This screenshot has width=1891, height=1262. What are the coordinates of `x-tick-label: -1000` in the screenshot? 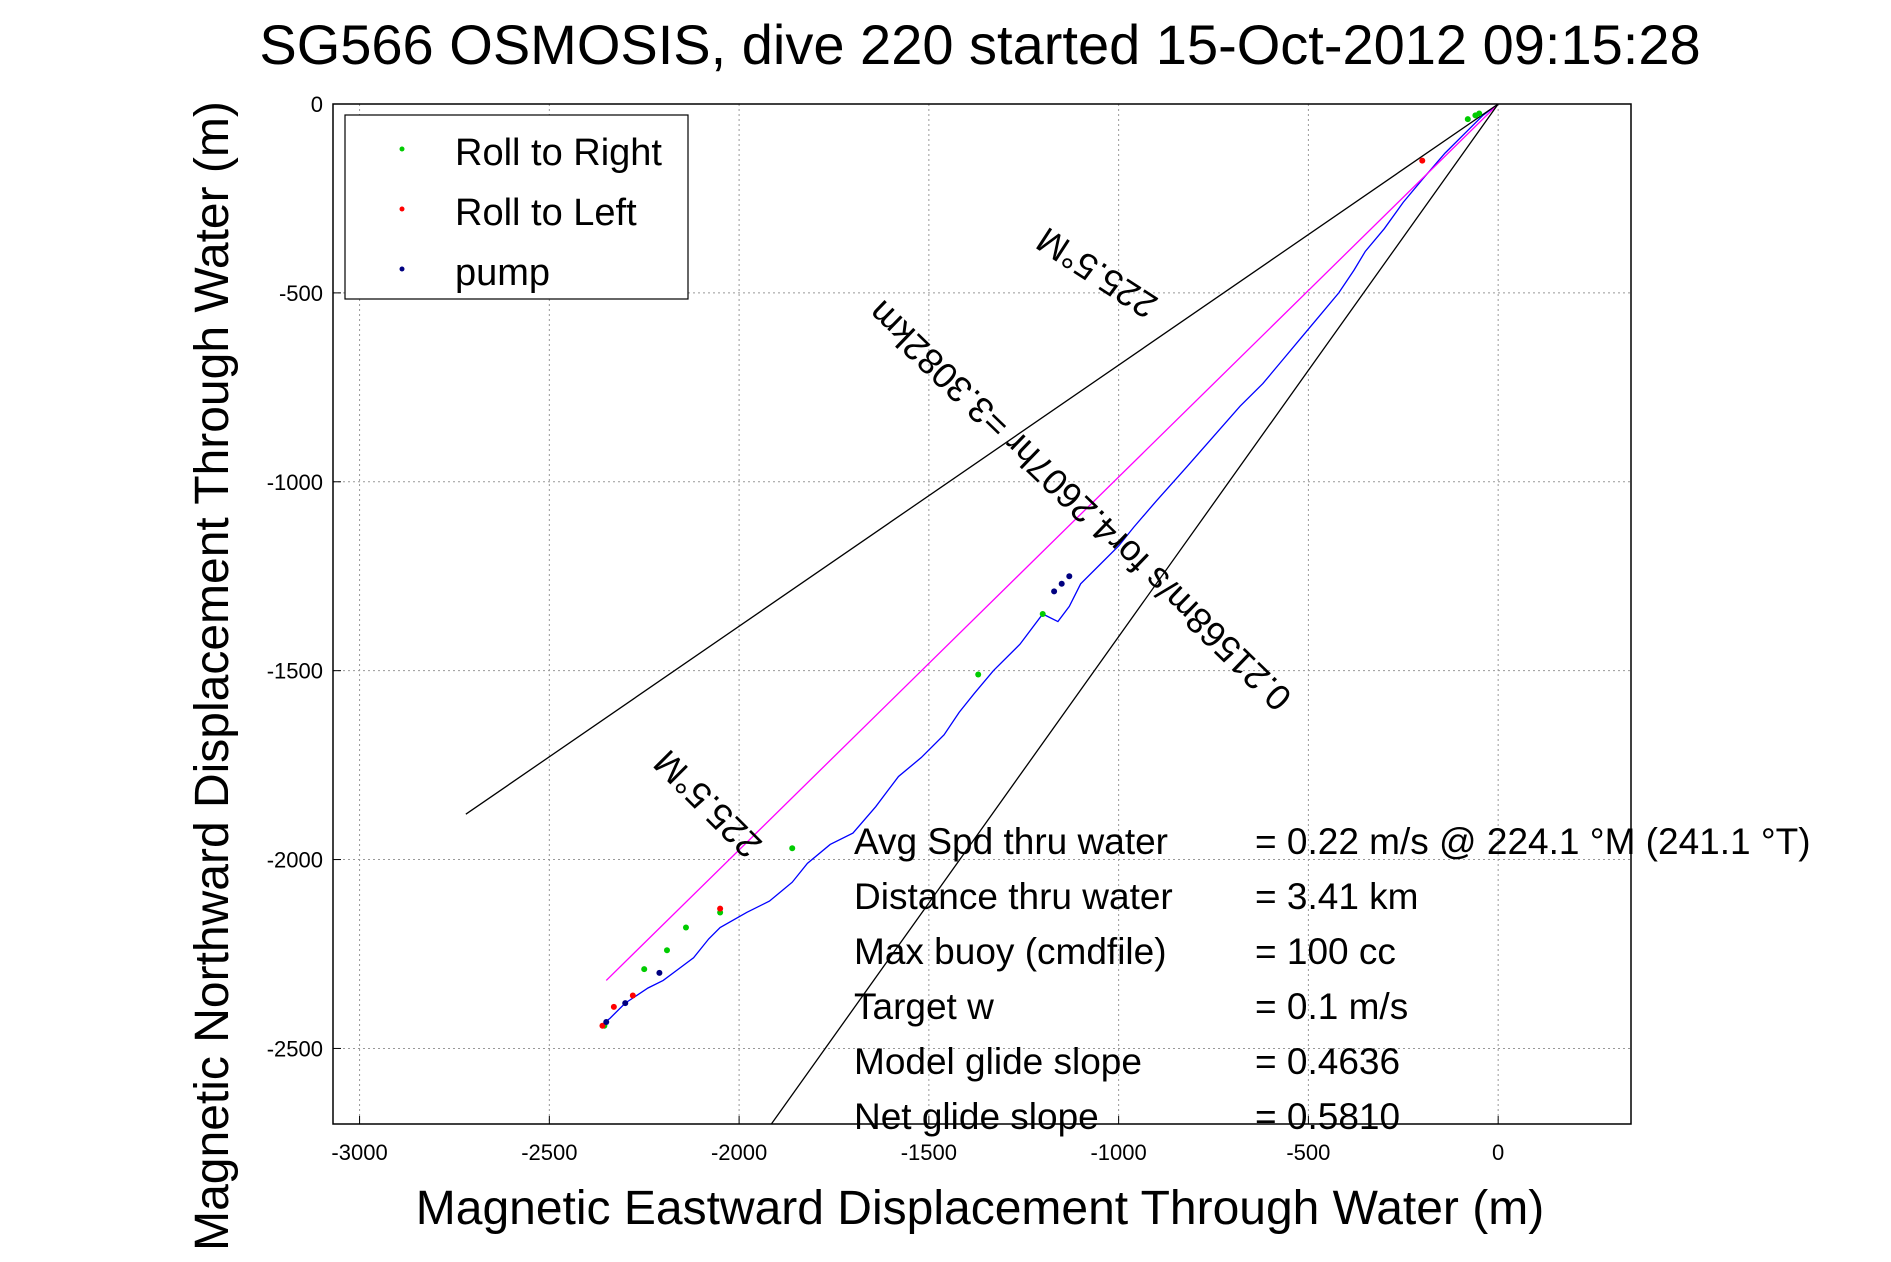 It's located at (1118, 1152).